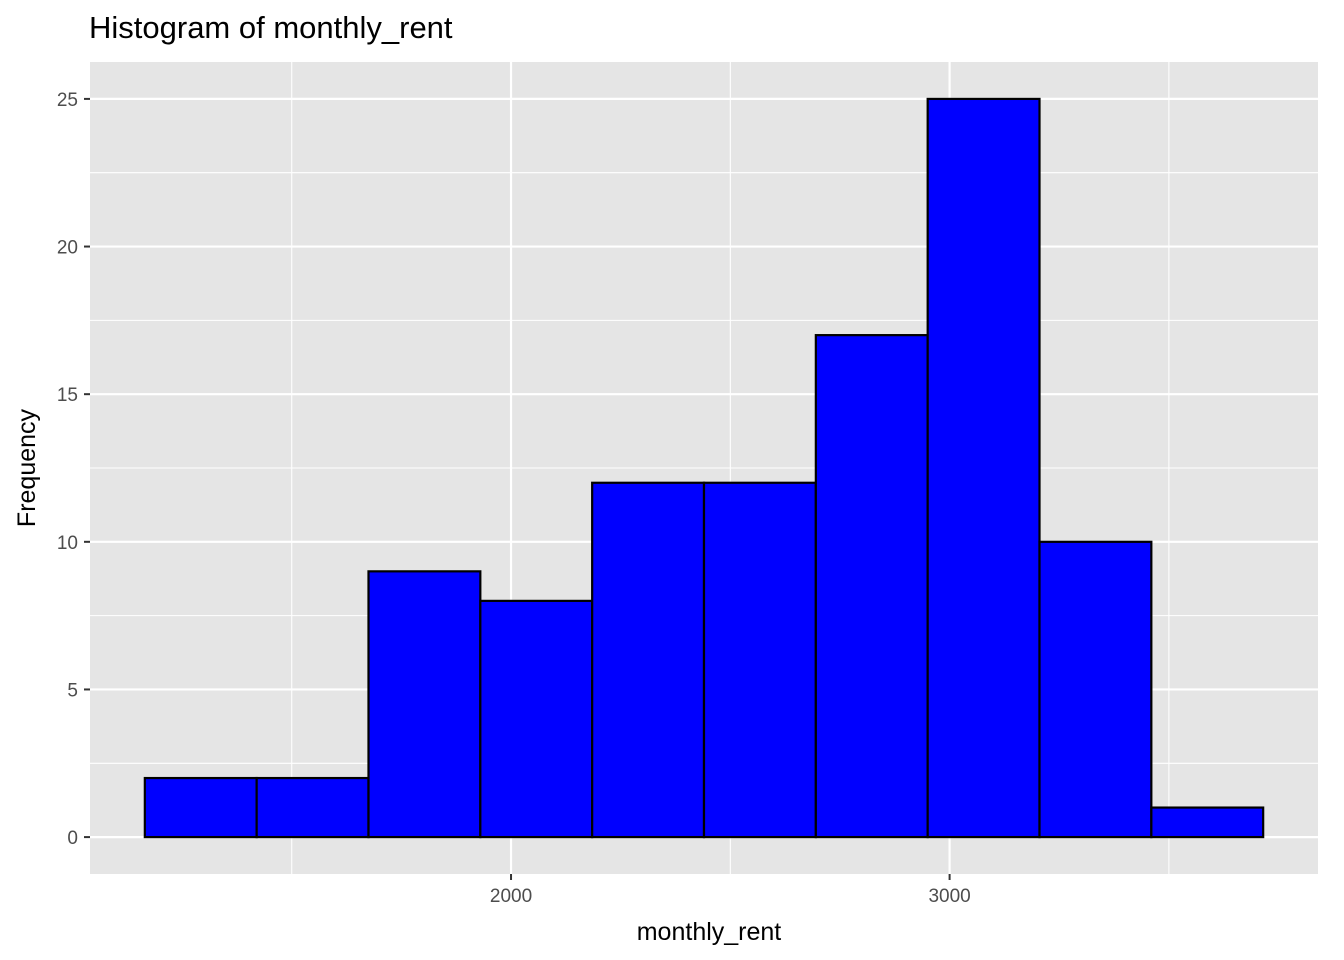 The width and height of the screenshot is (1344, 960). I want to click on y-tick-label: 15, so click(67, 395).